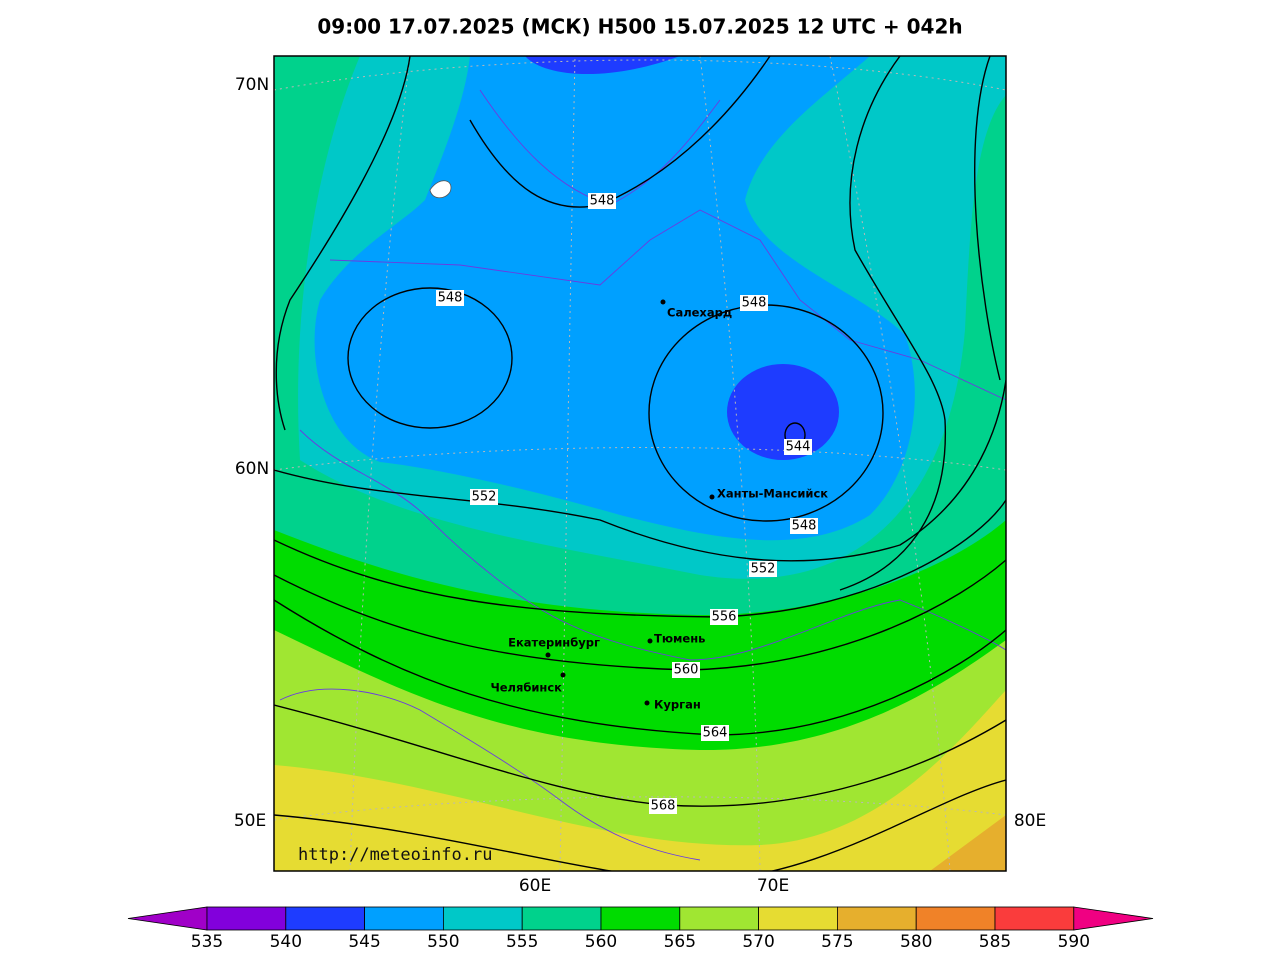 This screenshot has height=963, width=1281. I want to click on contour-label: 556, so click(724, 617).